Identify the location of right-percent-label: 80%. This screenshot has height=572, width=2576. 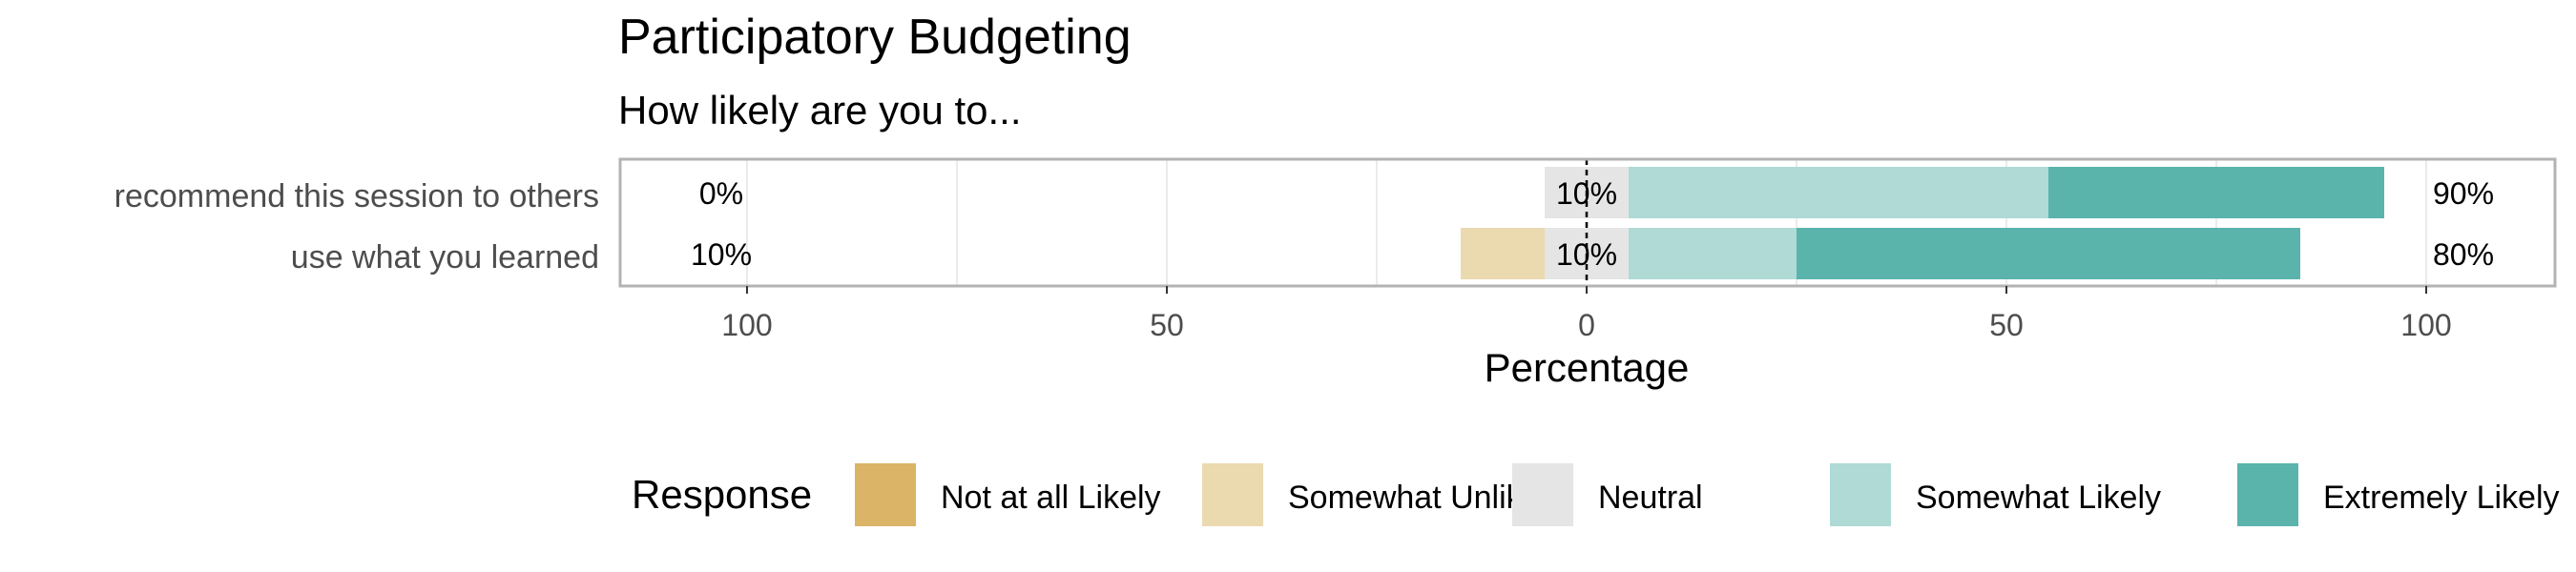
(2463, 255).